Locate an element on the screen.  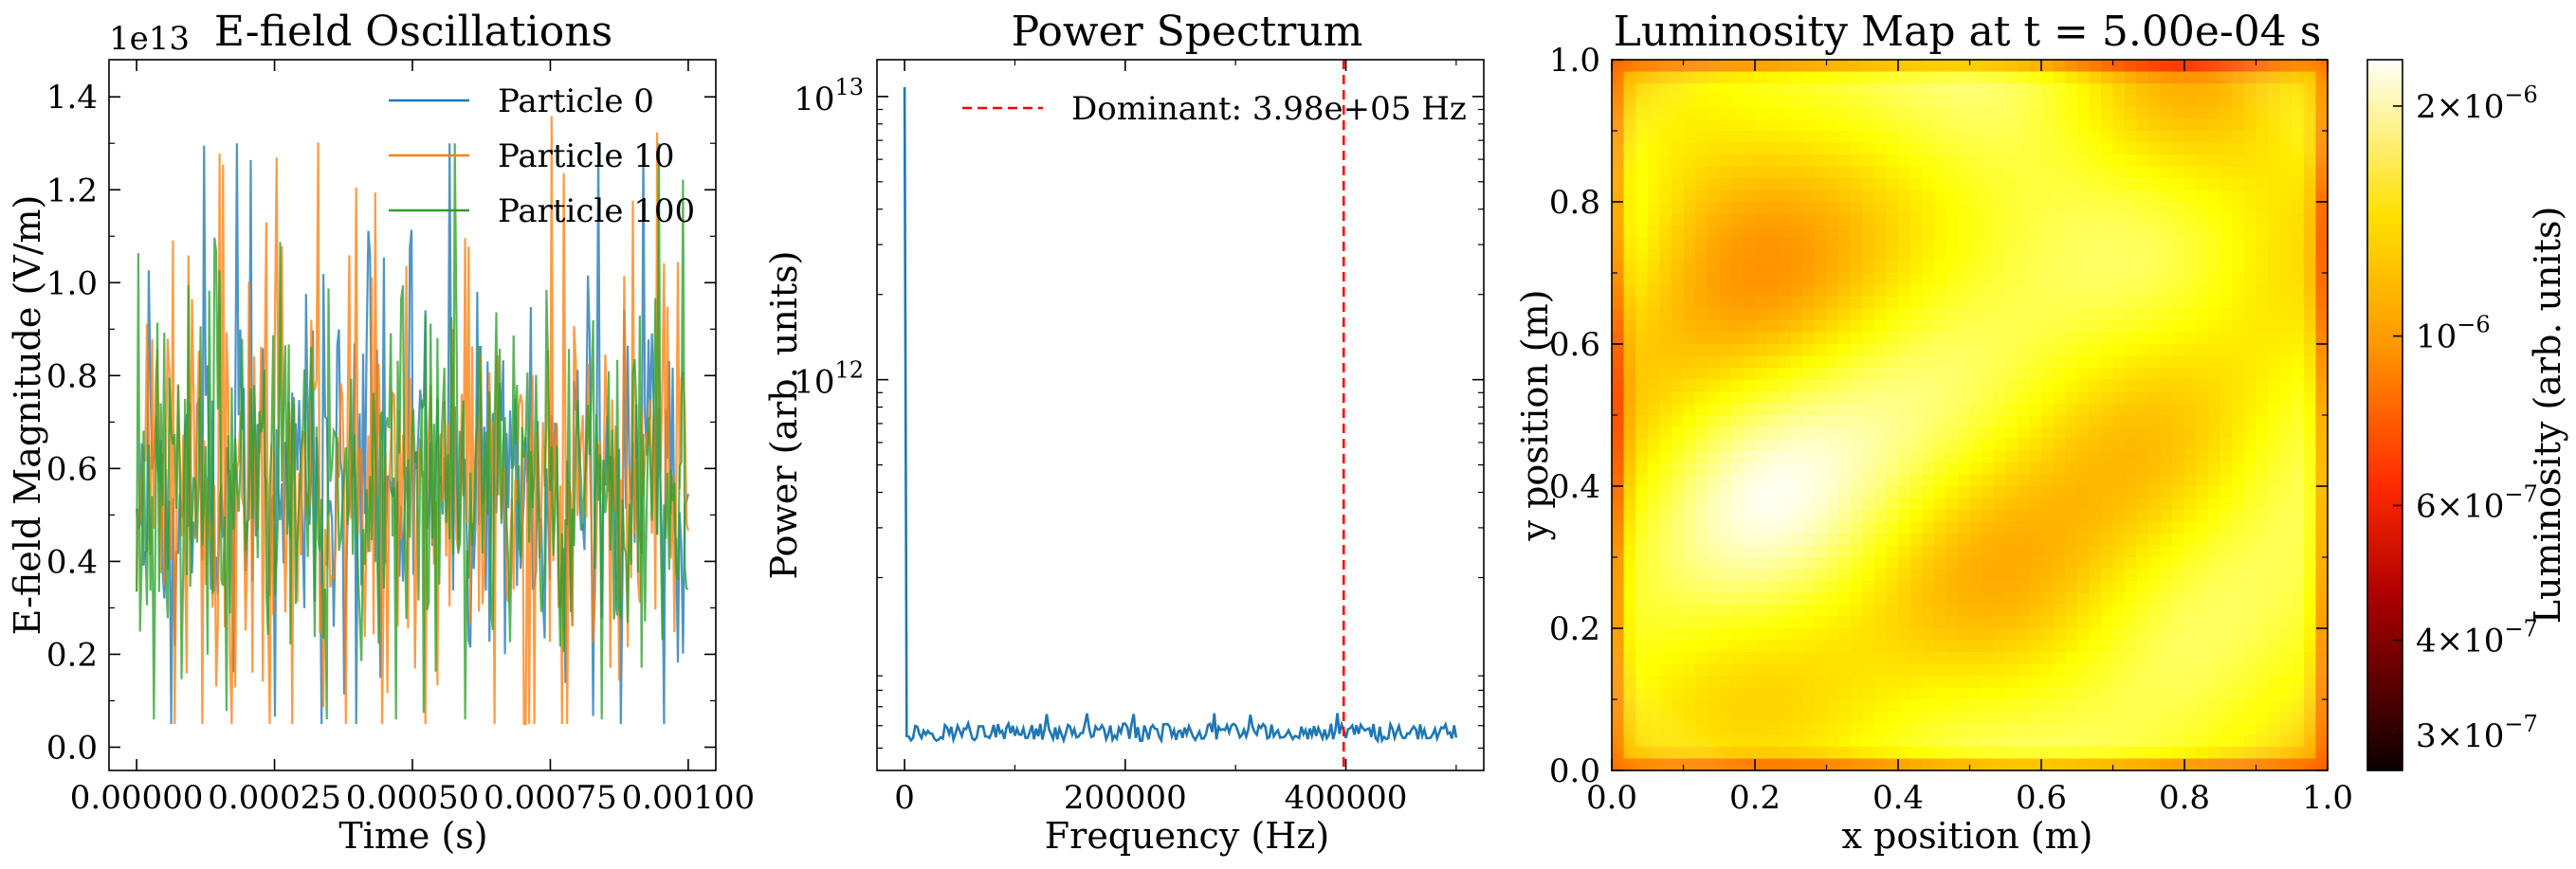
colorbar-label: Luminosity (arb. units) is located at coordinates (2547, 416).